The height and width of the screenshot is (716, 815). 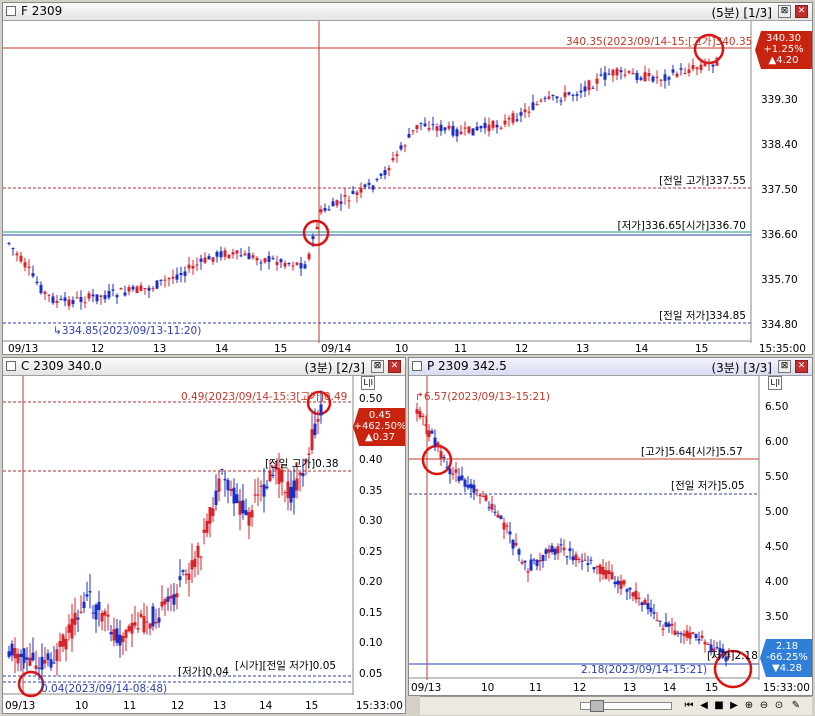 I want to click on price-axis-label: 0.10, so click(x=371, y=643).